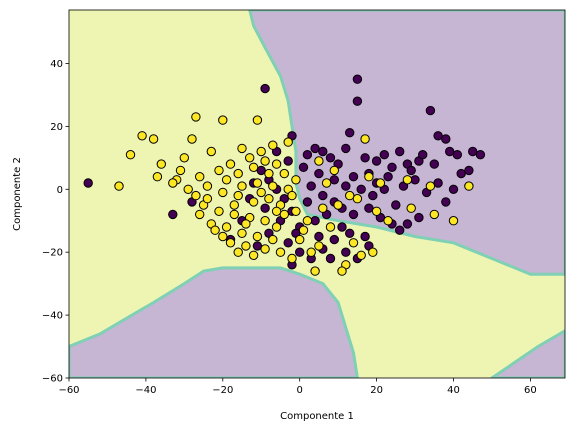 The height and width of the screenshot is (432, 574). Describe the element at coordinates (376, 390) in the screenshot. I see `x-tick-label: 20` at that location.